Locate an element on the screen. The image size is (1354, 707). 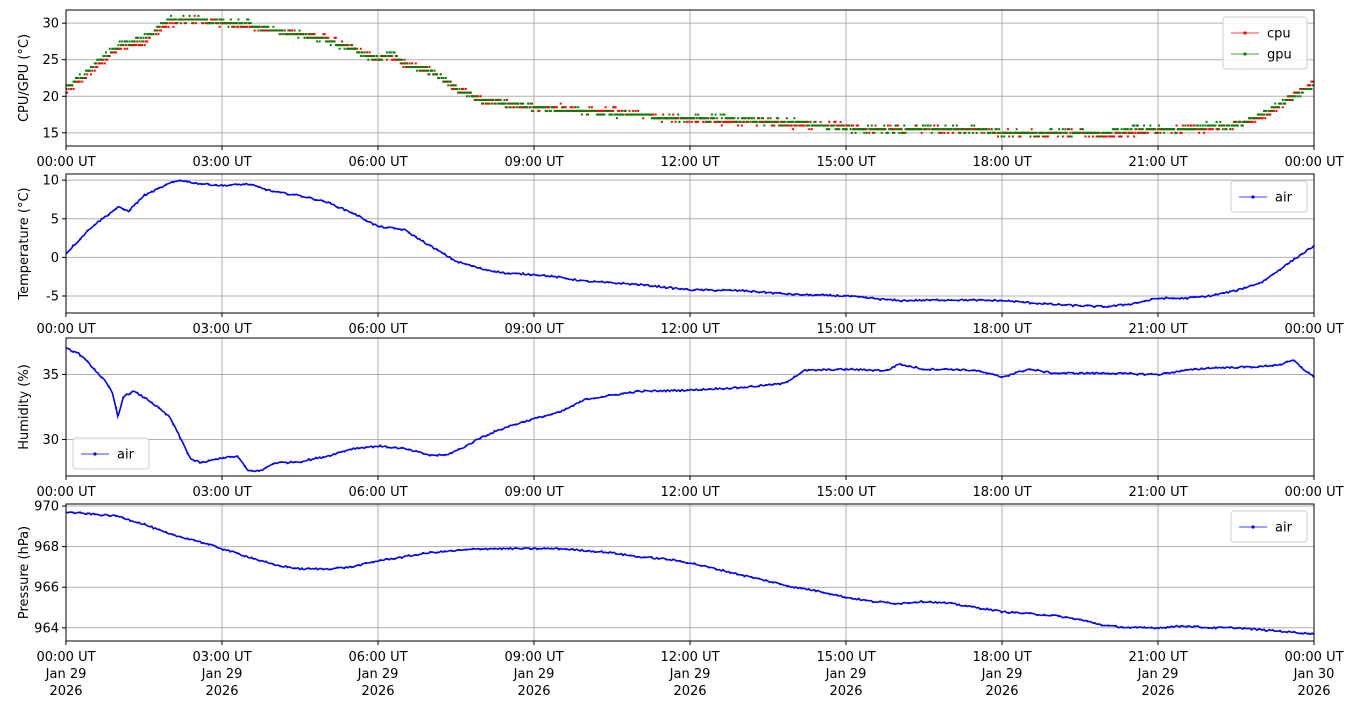
legend-marker is located at coordinates (1253, 197).